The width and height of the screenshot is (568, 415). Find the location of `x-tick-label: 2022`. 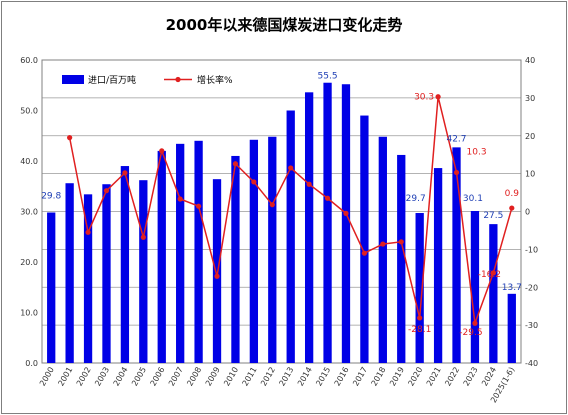

x-tick-label: 2022 is located at coordinates (452, 377).